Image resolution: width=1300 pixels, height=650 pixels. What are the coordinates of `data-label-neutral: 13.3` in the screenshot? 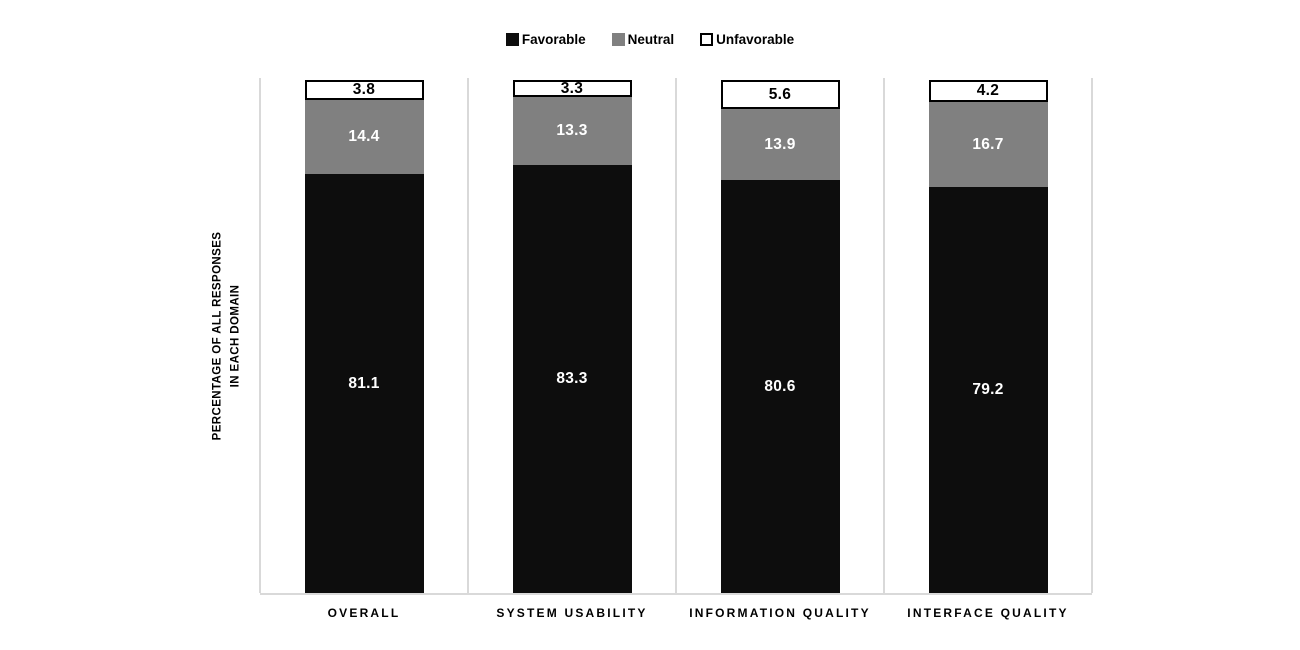 It's located at (572, 131).